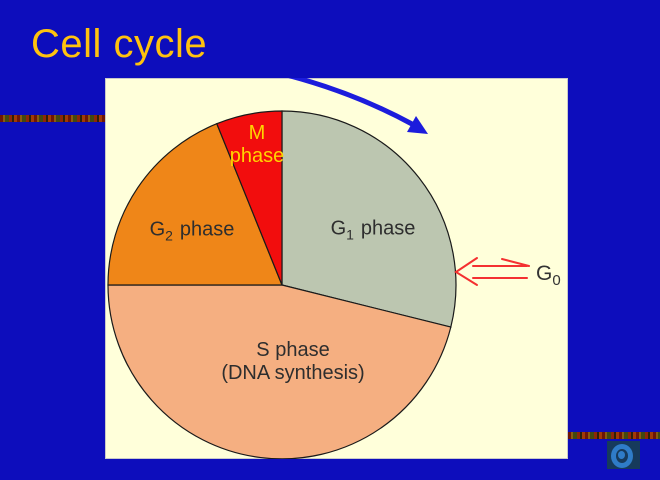  Describe the element at coordinates (544, 273) in the screenshot. I see `g0-label-base: G` at that location.